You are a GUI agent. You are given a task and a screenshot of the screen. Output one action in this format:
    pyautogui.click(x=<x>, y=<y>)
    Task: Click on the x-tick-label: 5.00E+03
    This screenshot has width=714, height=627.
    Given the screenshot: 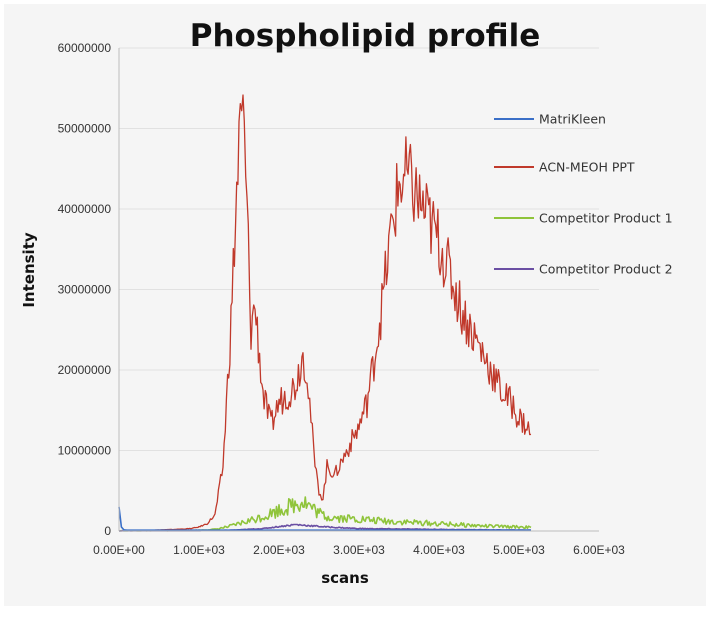 What is the action you would take?
    pyautogui.click(x=519, y=550)
    